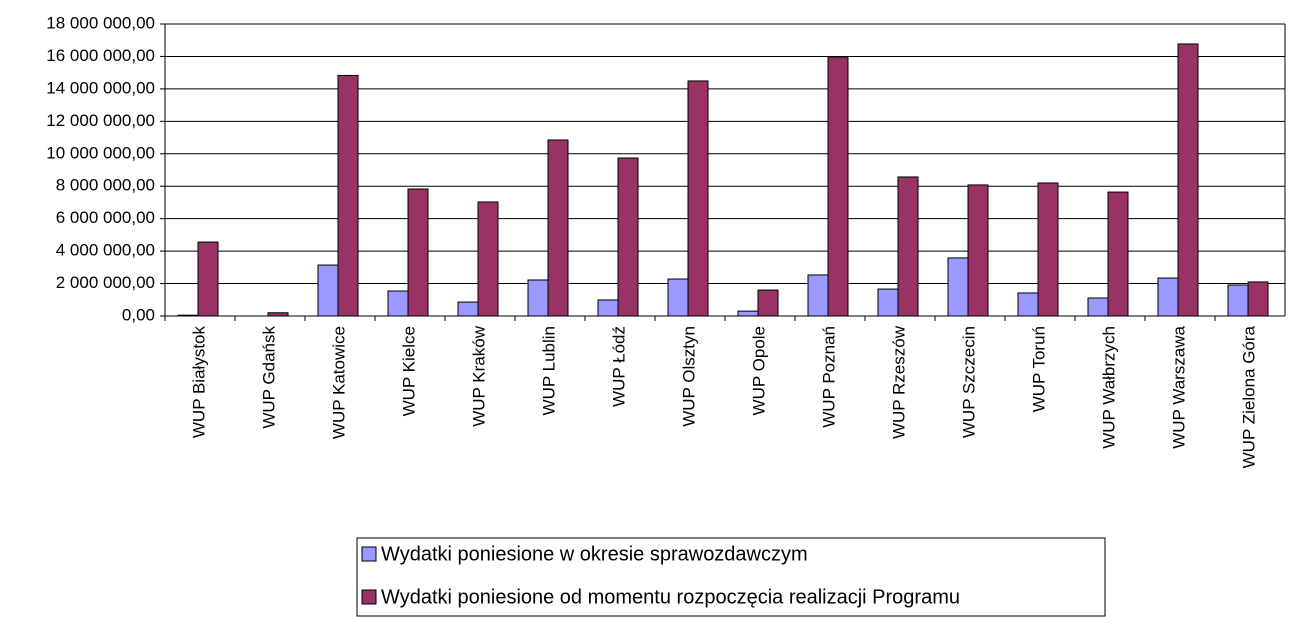 The image size is (1290, 617). I want to click on x-tick-label: WUP Katowice, so click(338, 382).